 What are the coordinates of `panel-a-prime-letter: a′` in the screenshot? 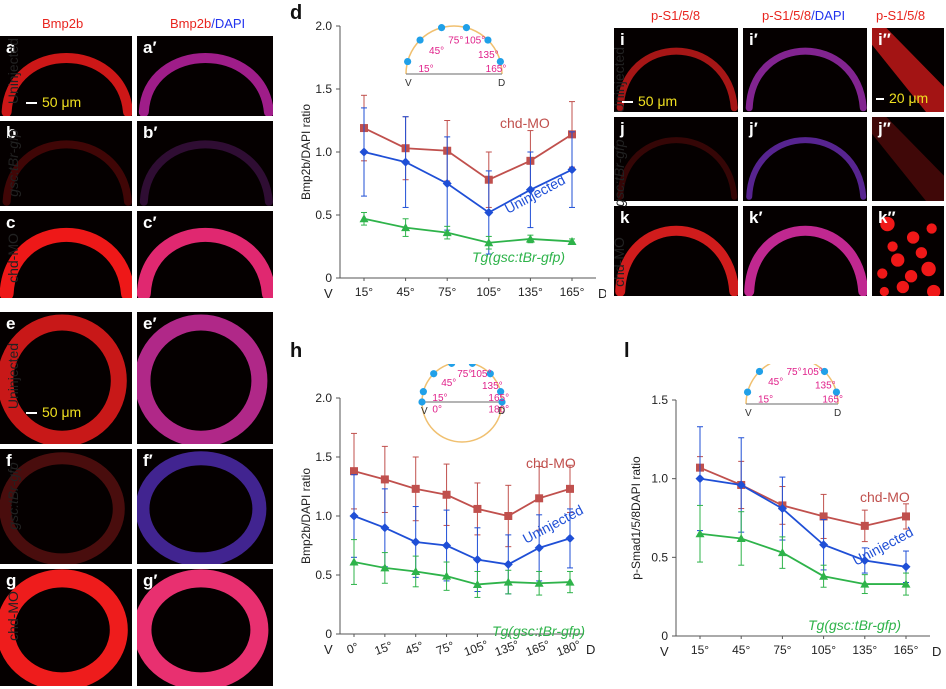 It's located at (150, 47).